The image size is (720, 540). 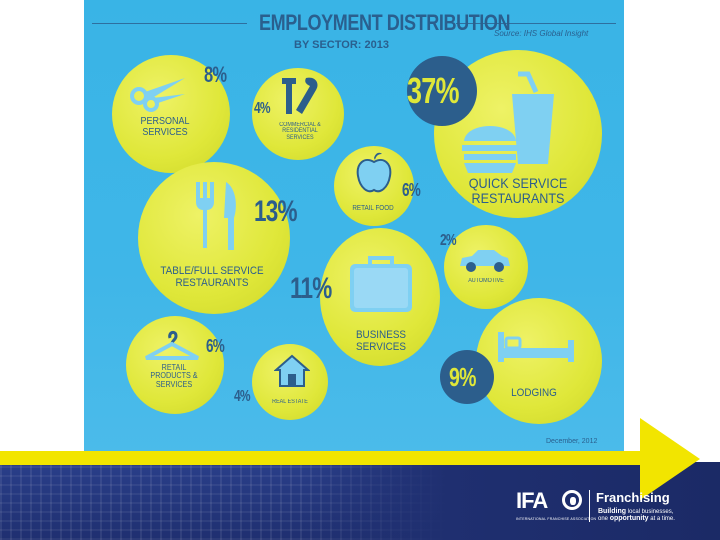 I want to click on tagline-line-2: one opportunity at a time., so click(x=636, y=518).